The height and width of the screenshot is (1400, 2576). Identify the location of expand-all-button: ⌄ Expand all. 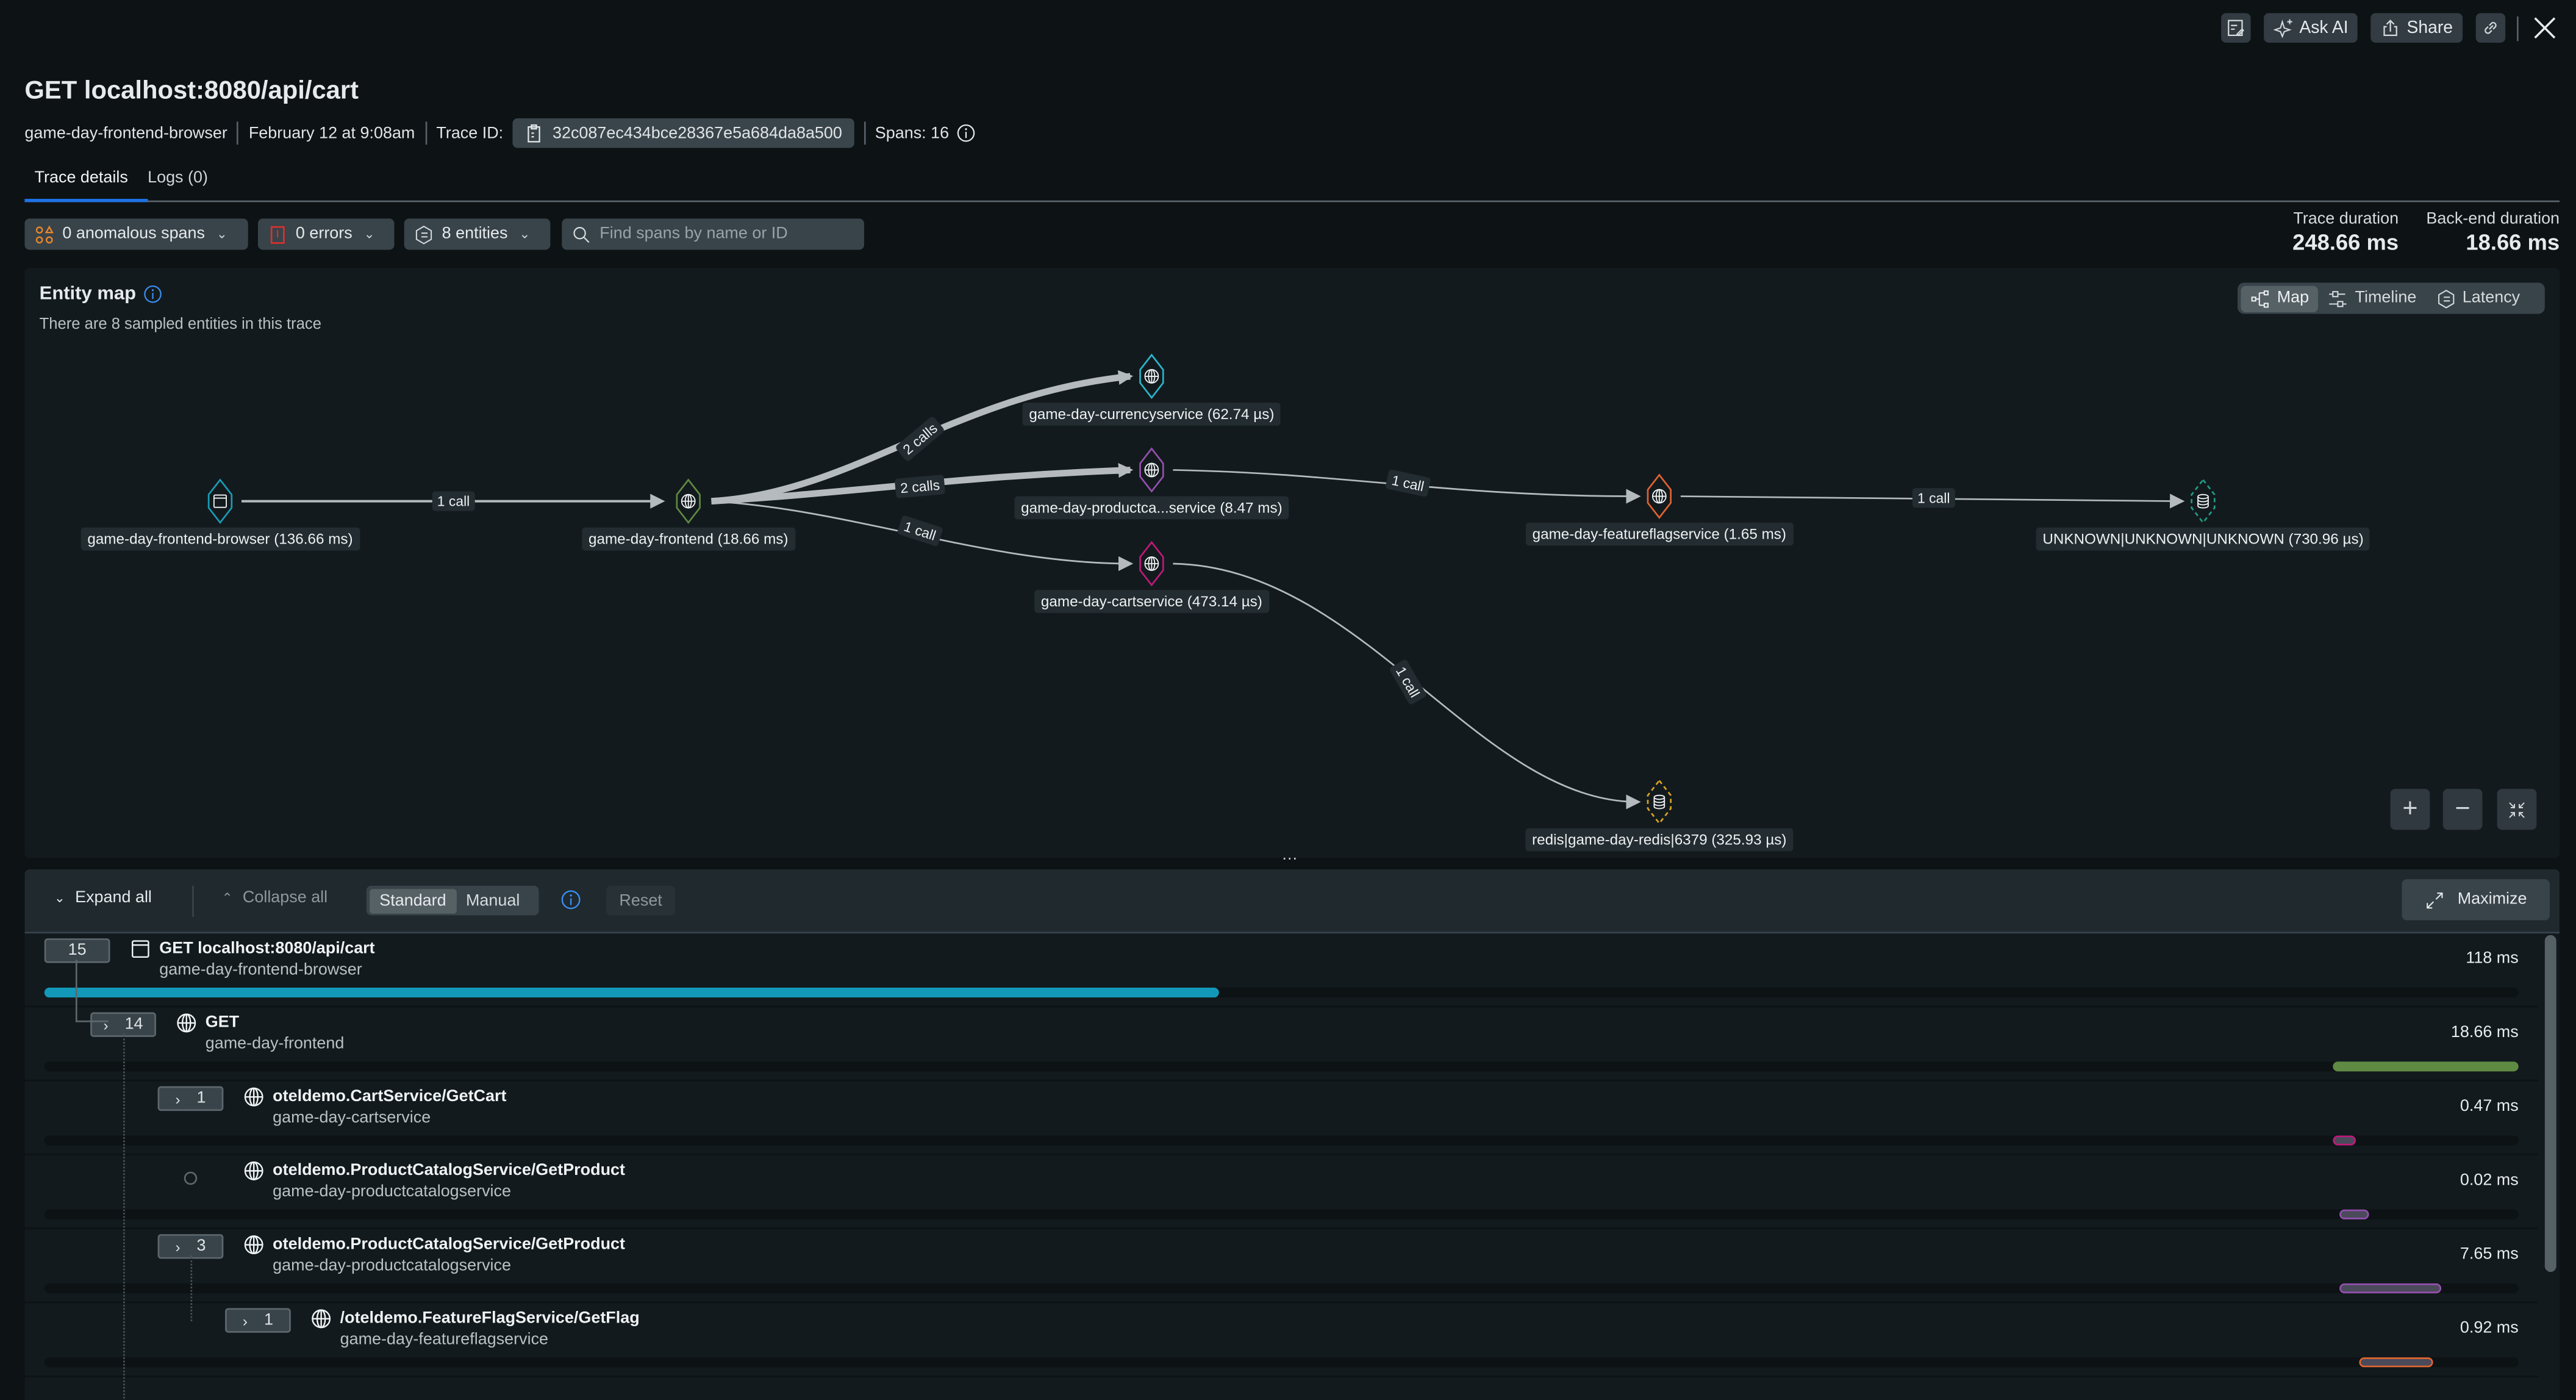
(103, 898).